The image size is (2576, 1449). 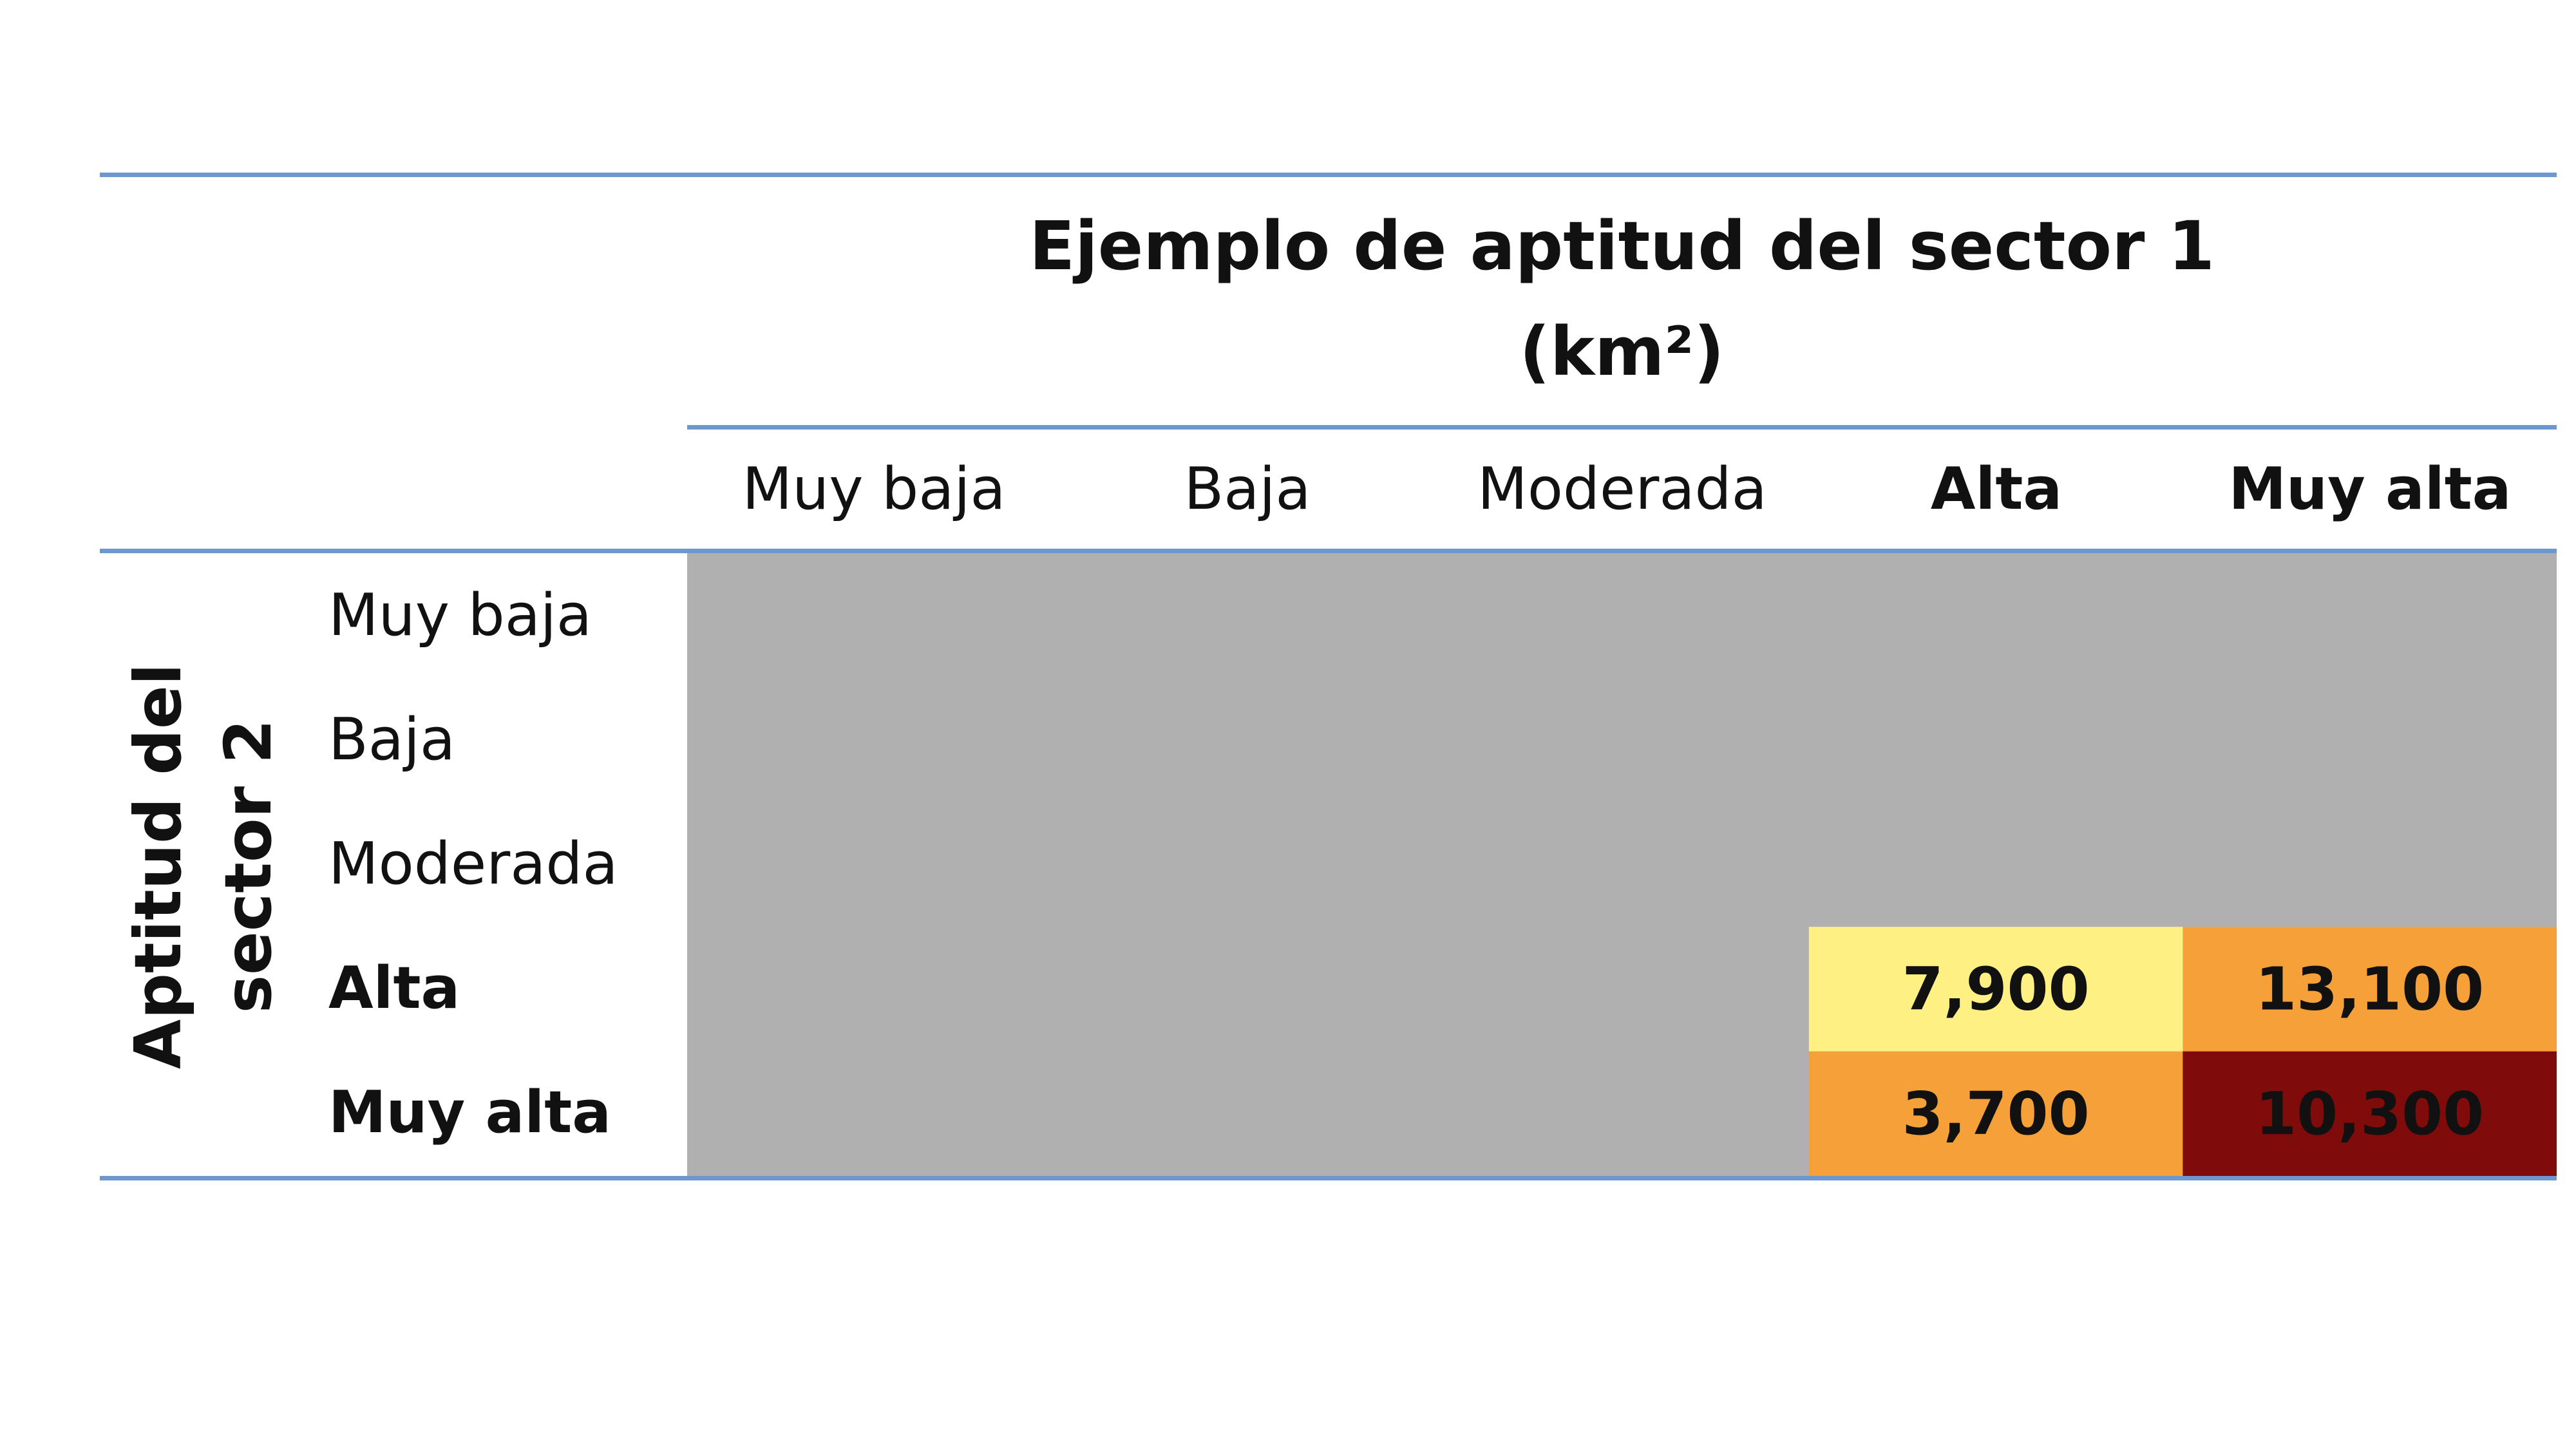 What do you see at coordinates (460, 615) in the screenshot?
I see `row-label-muy-baja: Muy baja` at bounding box center [460, 615].